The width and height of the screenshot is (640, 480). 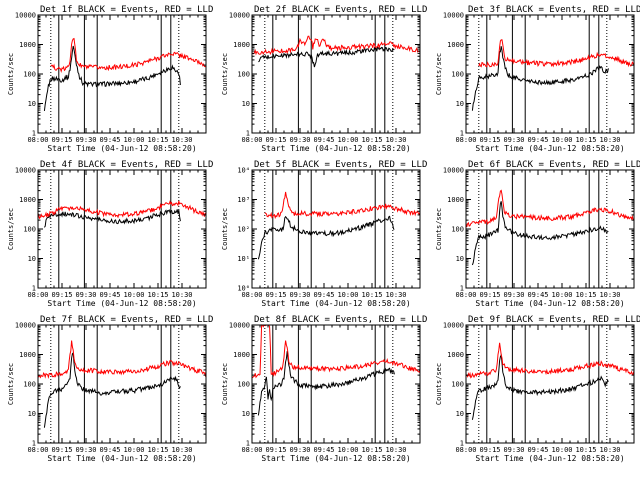 I want to click on panel-title: Det 9f BLACK = Events, RED = LLD, so click(x=554, y=320).